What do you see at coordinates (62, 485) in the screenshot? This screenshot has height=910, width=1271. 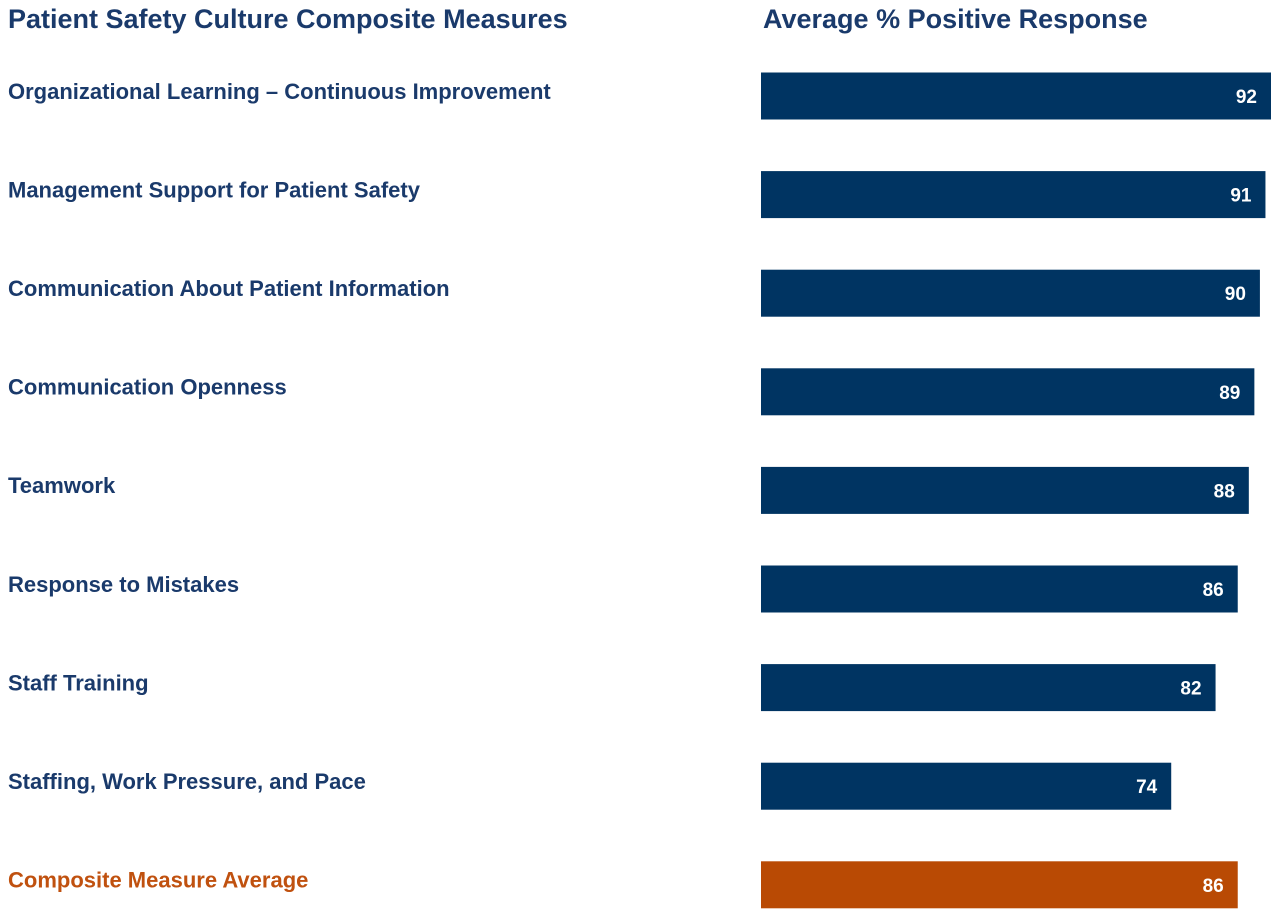 I see `category-label: Teamwork` at bounding box center [62, 485].